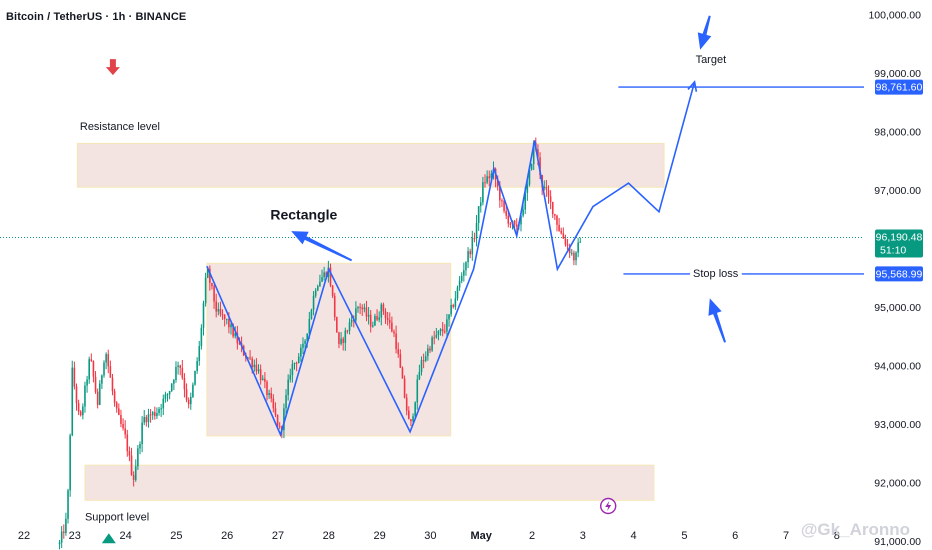 This screenshot has width=932, height=550. What do you see at coordinates (322, 246) in the screenshot?
I see `rectangle-pointer-arrow` at bounding box center [322, 246].